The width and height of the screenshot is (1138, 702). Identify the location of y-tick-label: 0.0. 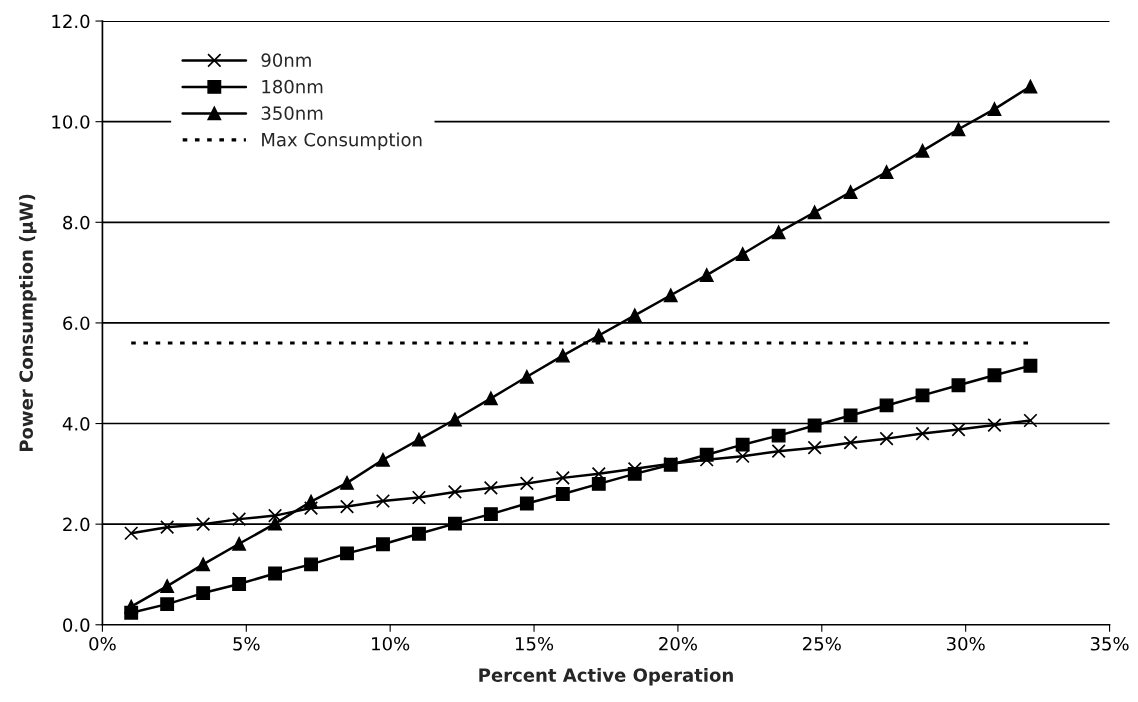
(76, 625).